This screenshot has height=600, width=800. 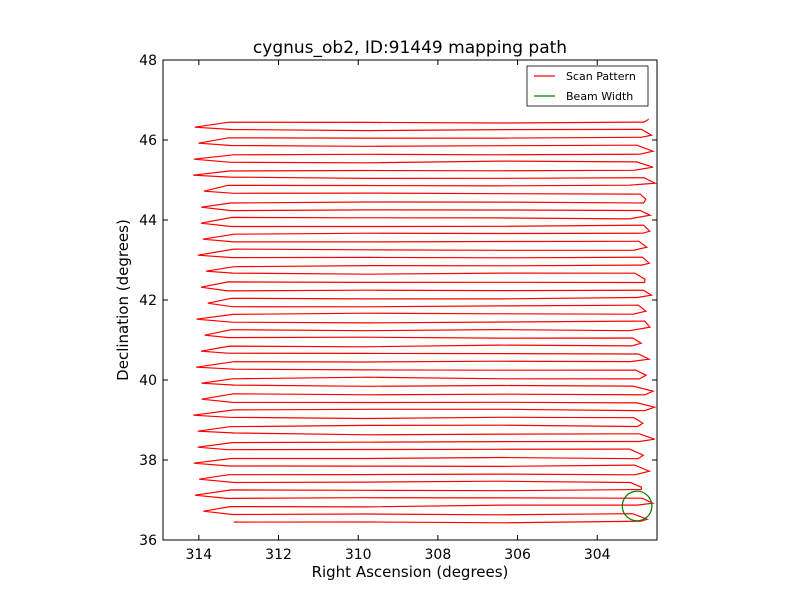 I want to click on y-tick-label: 36, so click(x=148, y=541).